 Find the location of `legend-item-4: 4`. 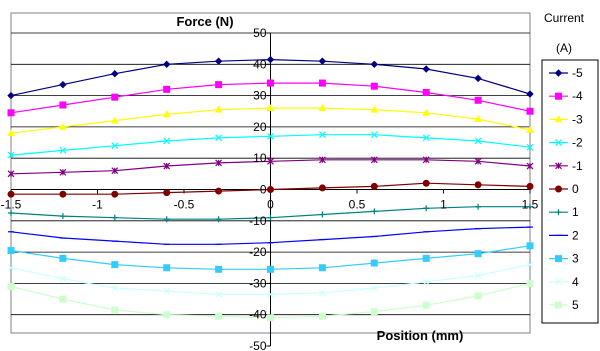

legend-item-4: 4 is located at coordinates (564, 282).